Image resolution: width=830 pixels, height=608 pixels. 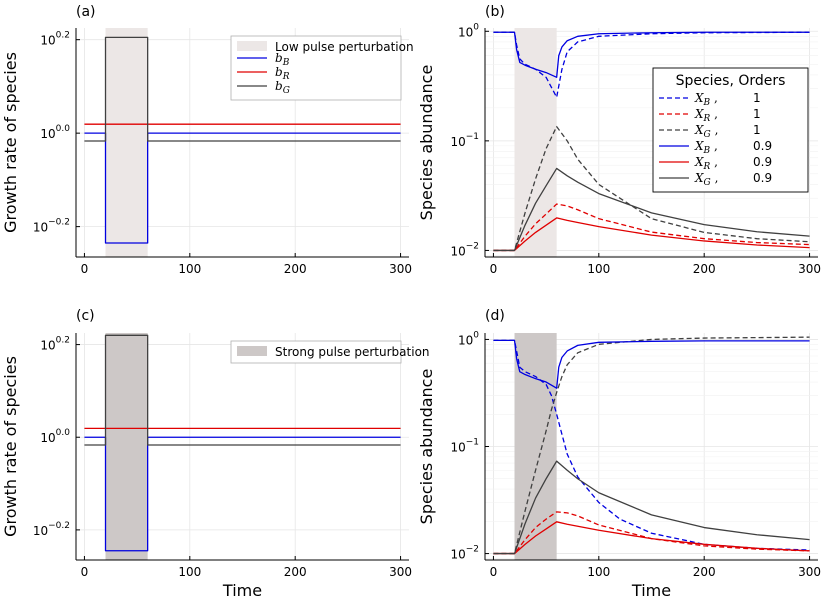 I want to click on legend-order-b-1: 1, so click(x=757, y=114).